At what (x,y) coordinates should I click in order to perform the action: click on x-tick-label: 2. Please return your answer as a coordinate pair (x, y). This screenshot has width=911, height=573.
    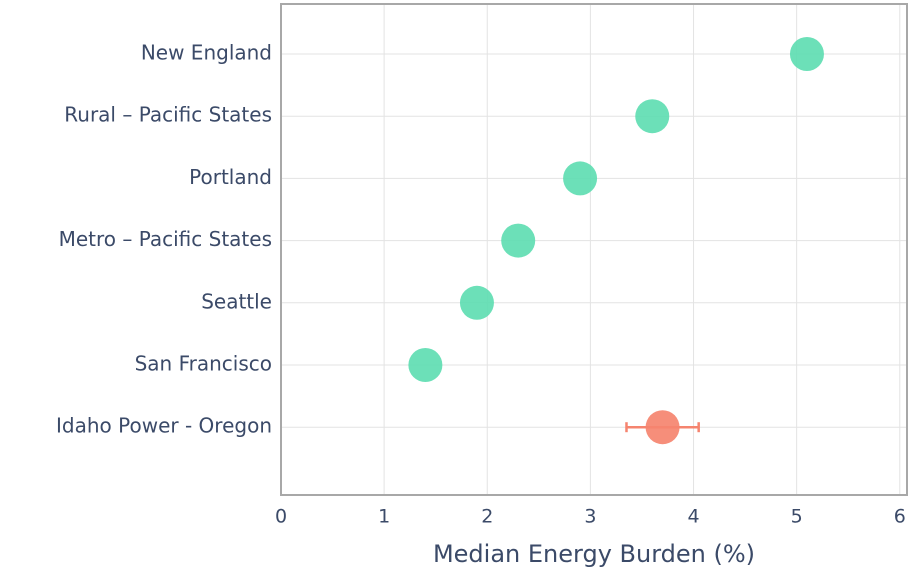
    Looking at the image, I should click on (487, 517).